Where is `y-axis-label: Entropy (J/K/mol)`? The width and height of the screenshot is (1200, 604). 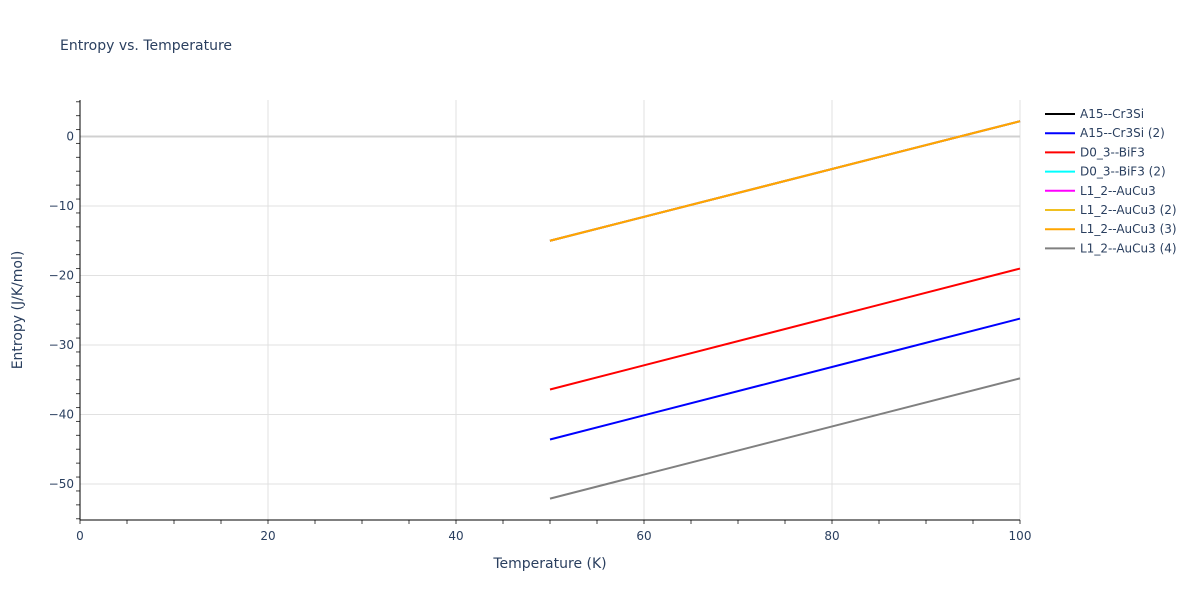
y-axis-label: Entropy (J/K/mol) is located at coordinates (18, 310).